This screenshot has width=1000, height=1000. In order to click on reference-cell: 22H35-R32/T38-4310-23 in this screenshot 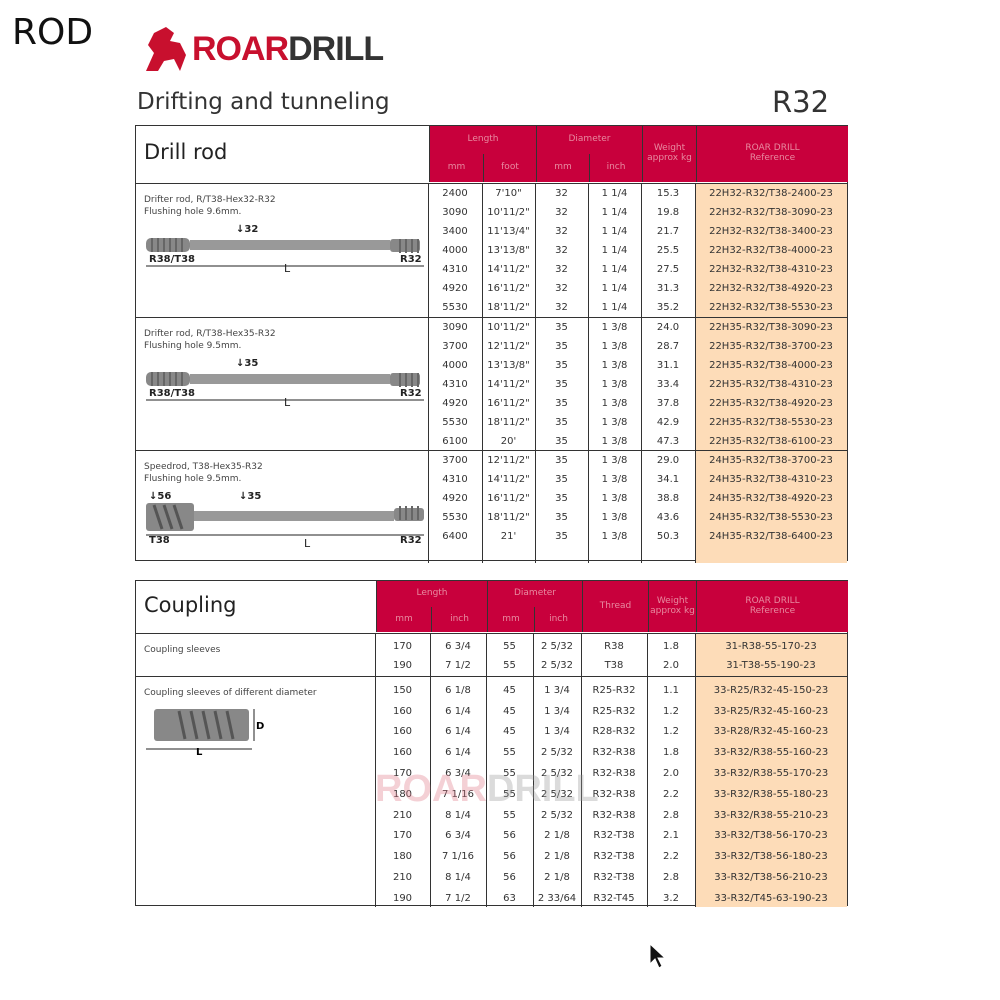, I will do `click(771, 384)`.